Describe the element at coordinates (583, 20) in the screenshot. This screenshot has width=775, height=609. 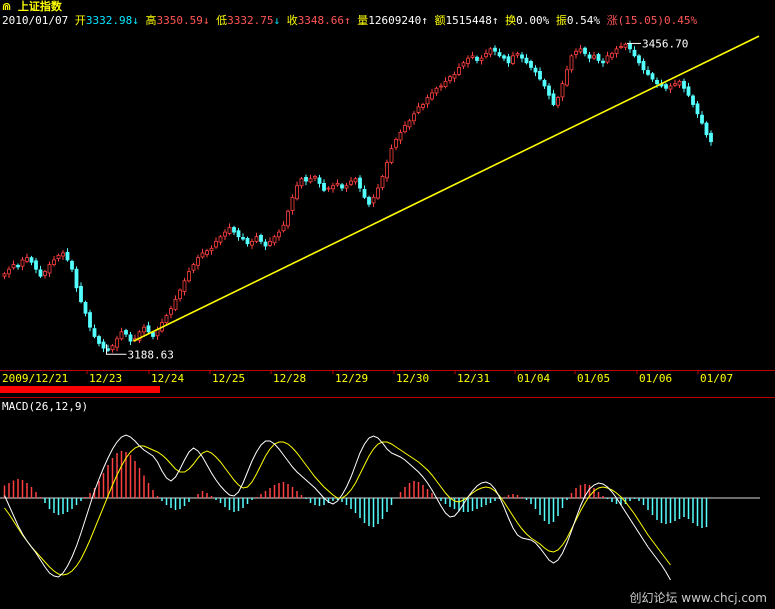
I see `amplitude-value: 0.54%` at that location.